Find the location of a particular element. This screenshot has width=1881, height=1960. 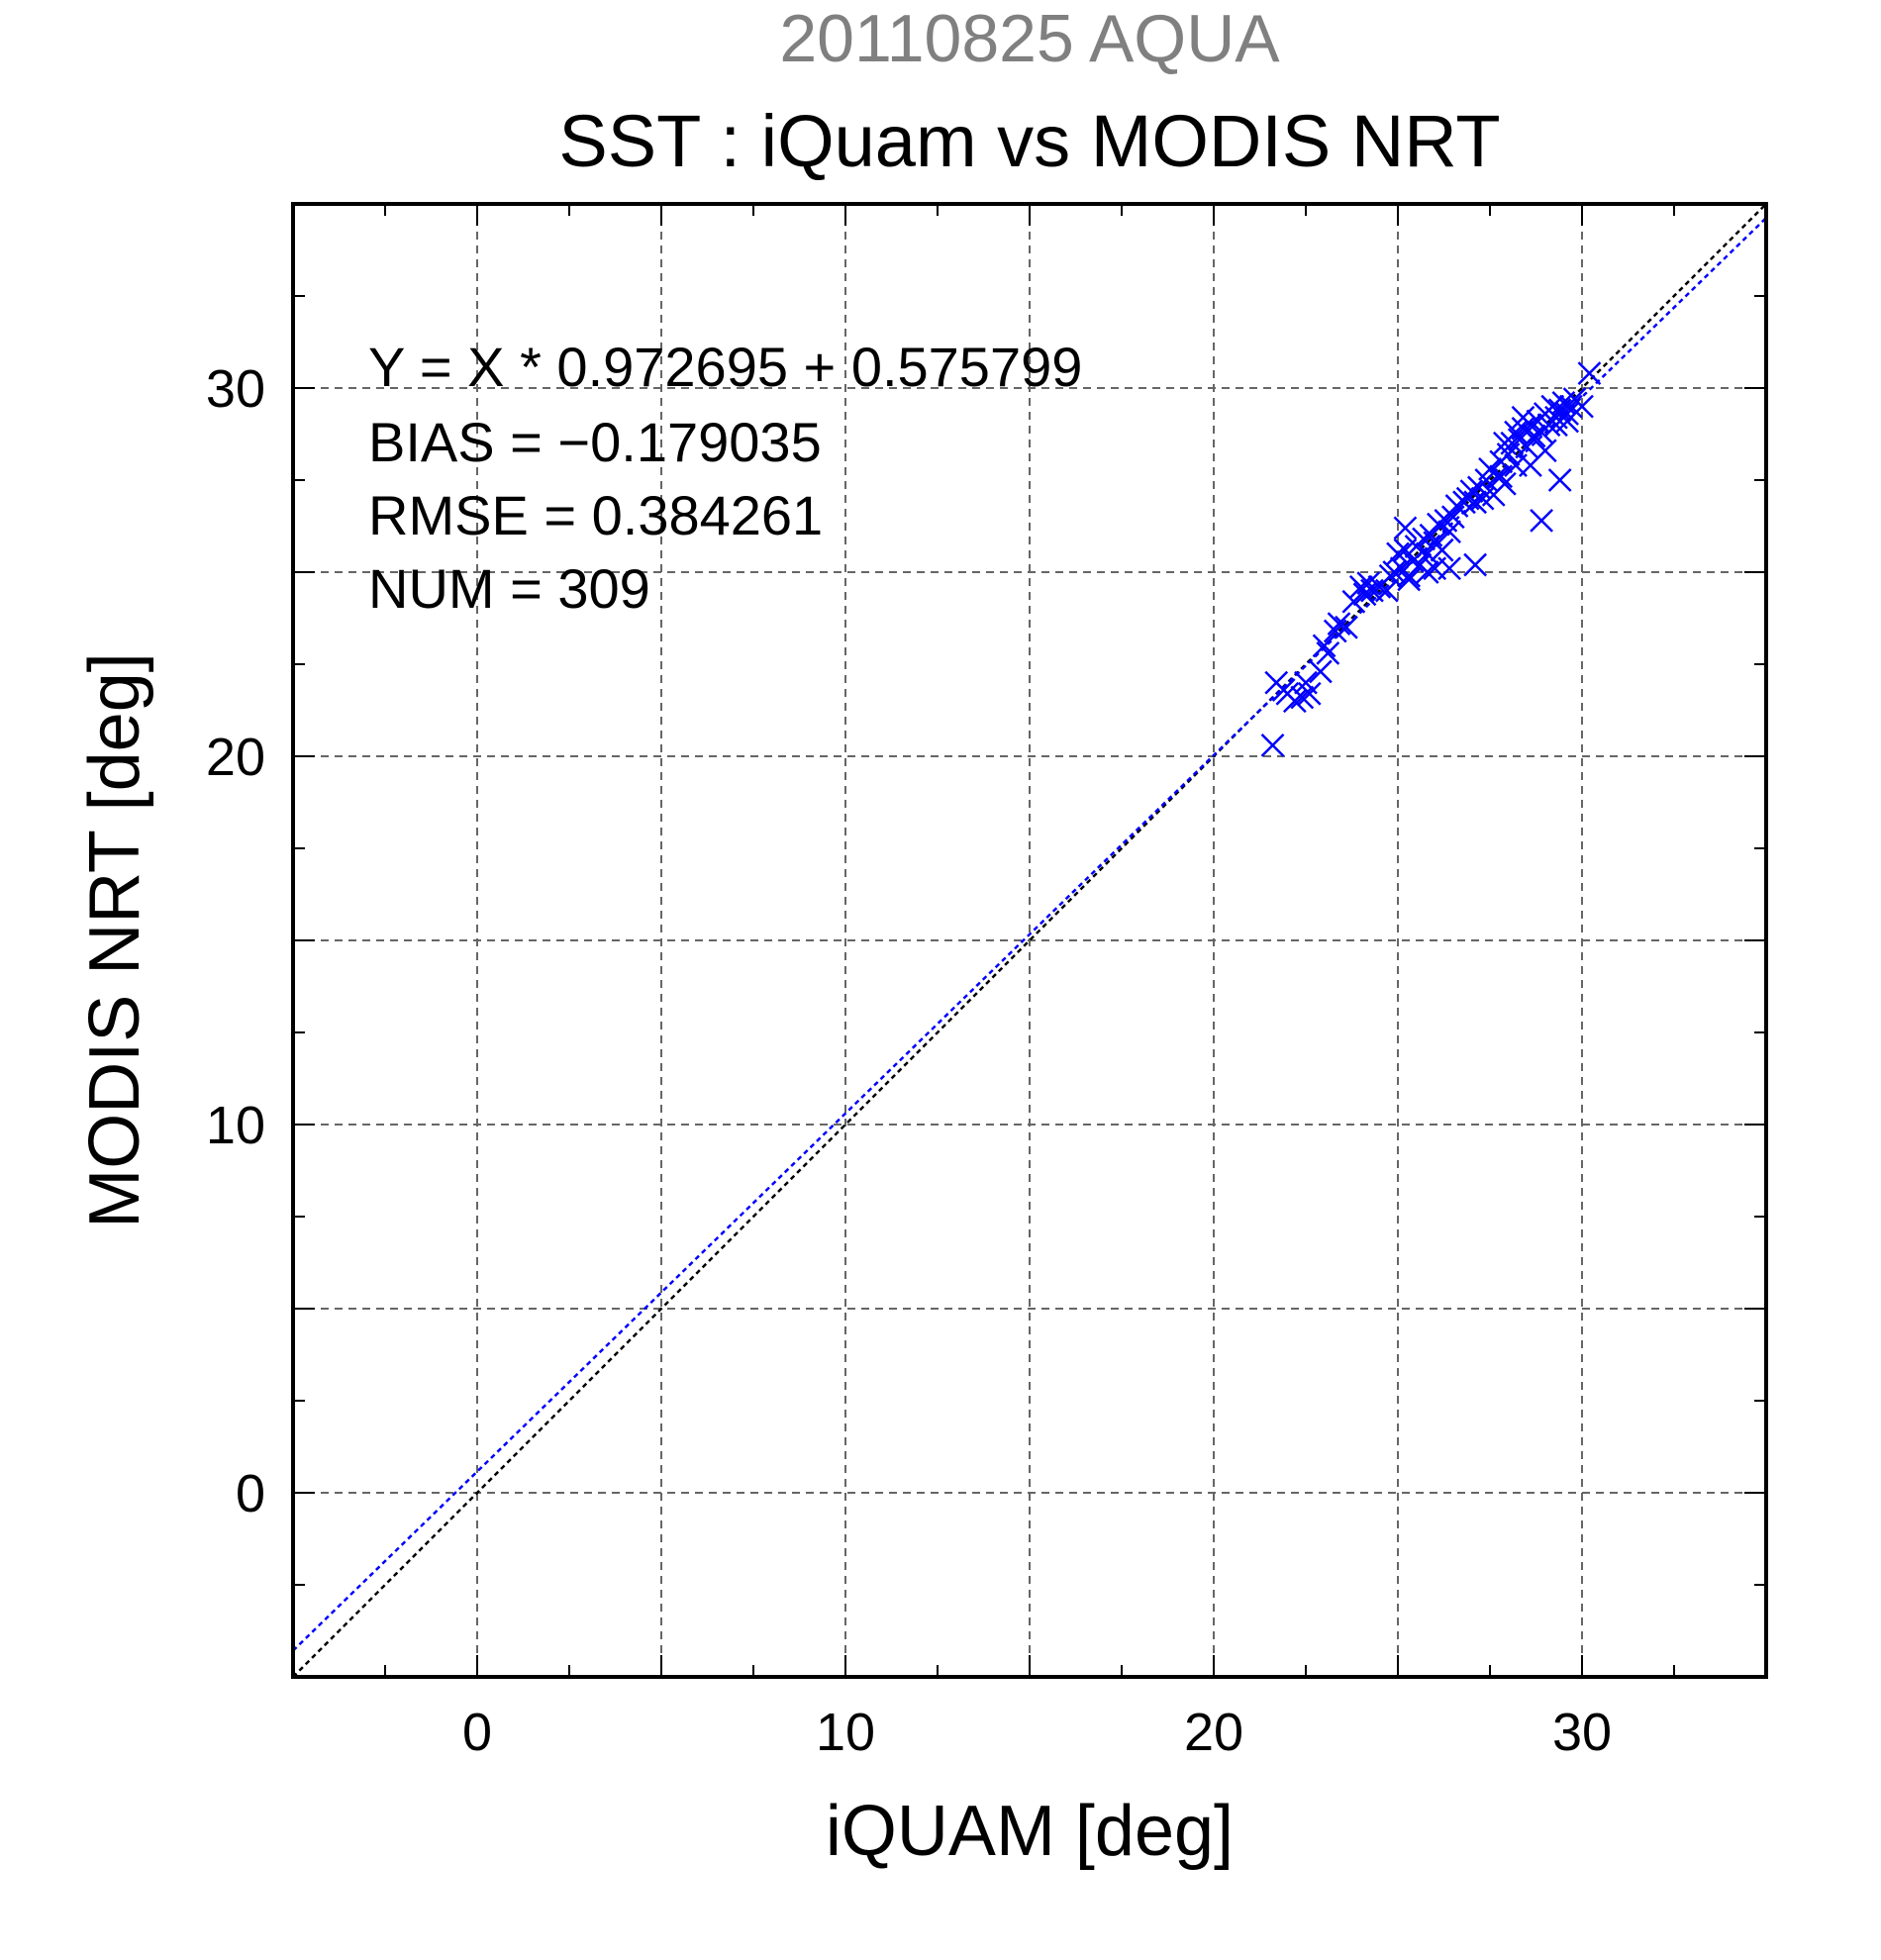

bias-stat: BIAS = −0.179035 is located at coordinates (595, 442).